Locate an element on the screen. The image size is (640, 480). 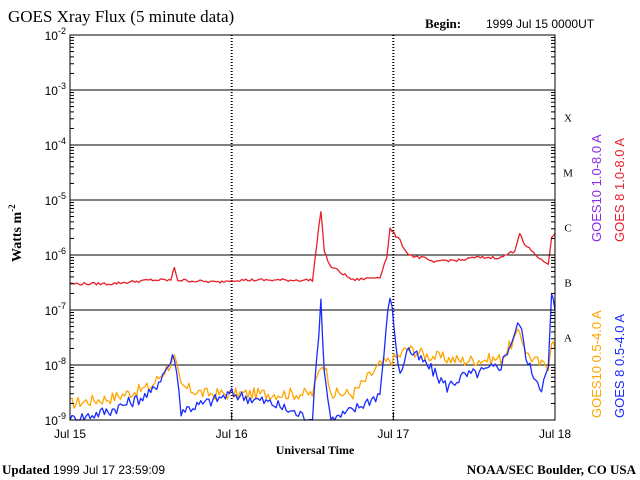
x-tick-label-0: Jul 15 is located at coordinates (70, 434).